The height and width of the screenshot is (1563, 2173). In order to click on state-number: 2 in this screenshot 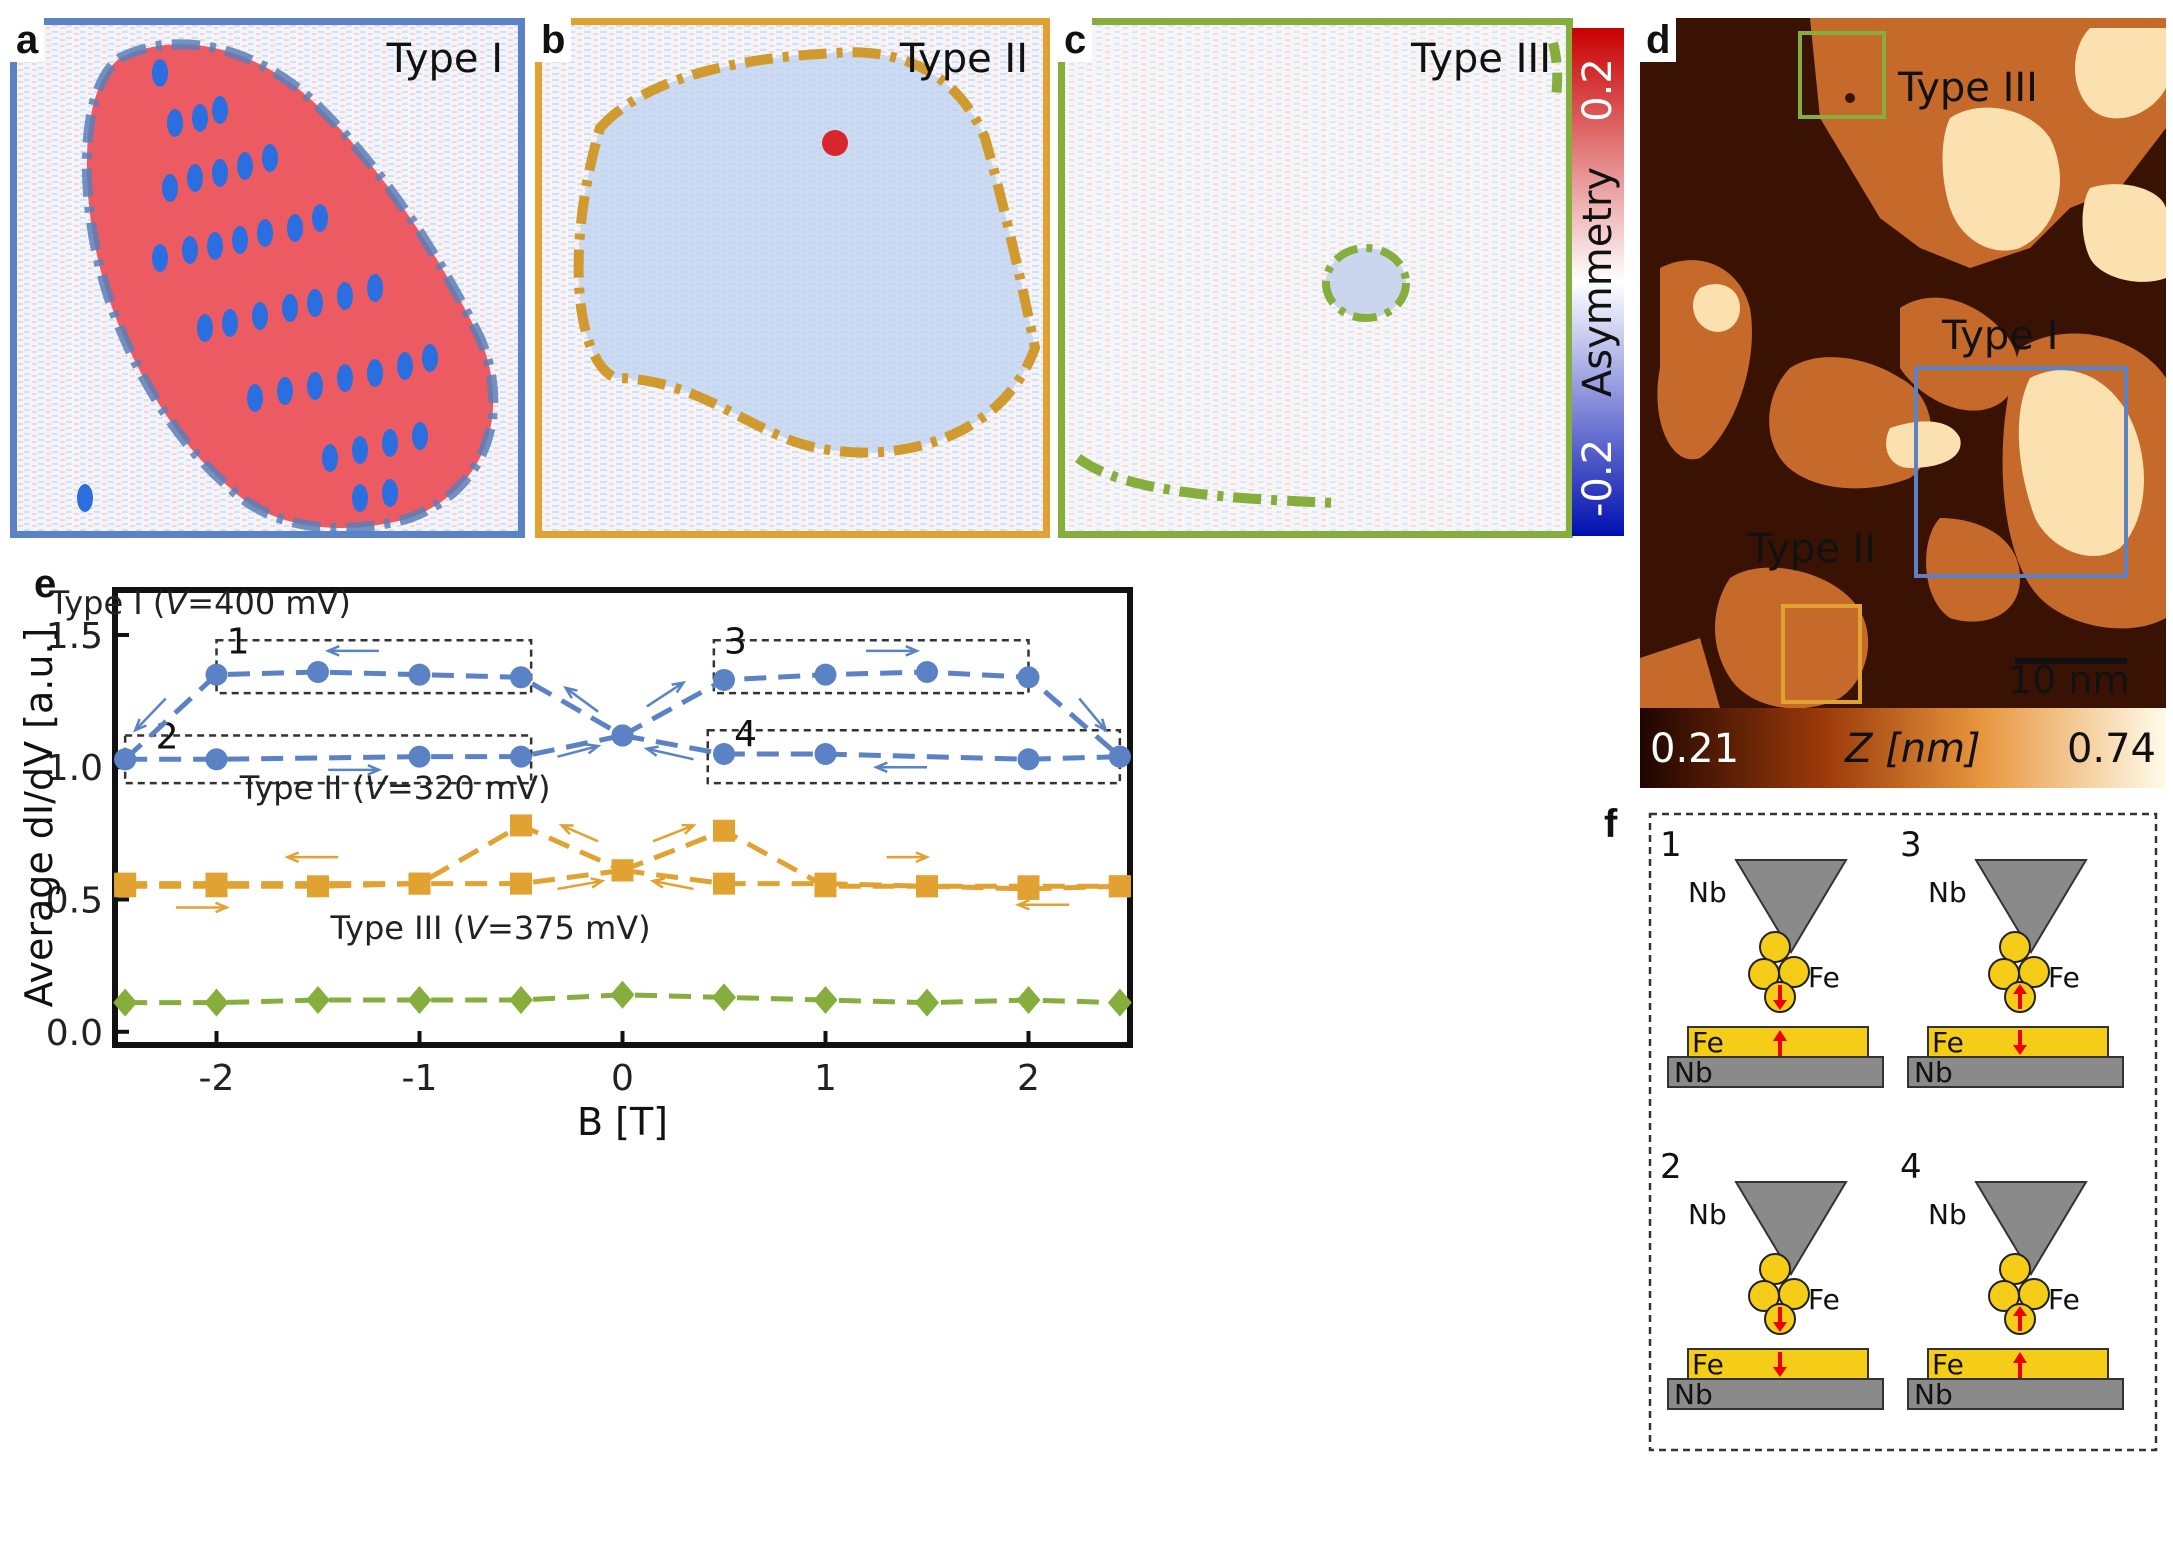, I will do `click(1671, 1167)`.